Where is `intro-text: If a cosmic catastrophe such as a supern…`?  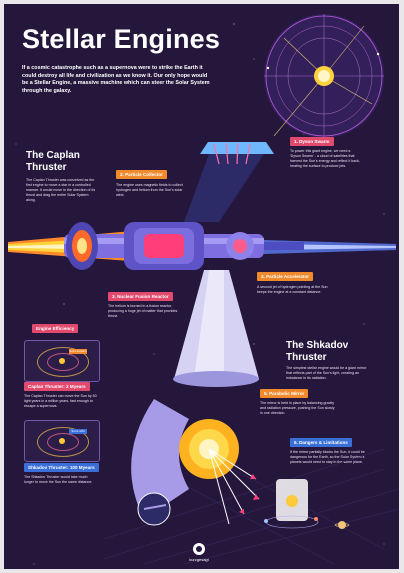 intro-text: If a cosmic catastrophe such as a supern… is located at coordinates (116, 79).